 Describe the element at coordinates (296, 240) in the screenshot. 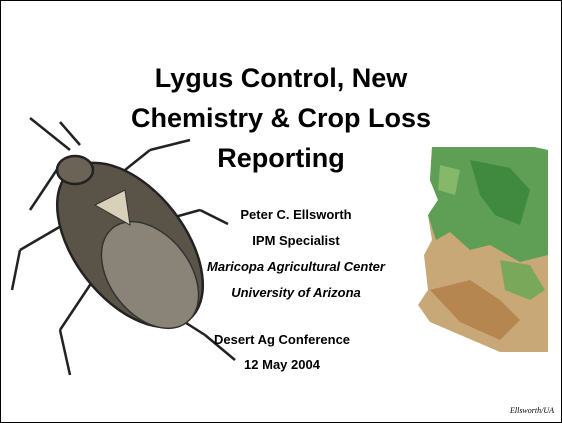

I see `role: IPM Specialist` at that location.